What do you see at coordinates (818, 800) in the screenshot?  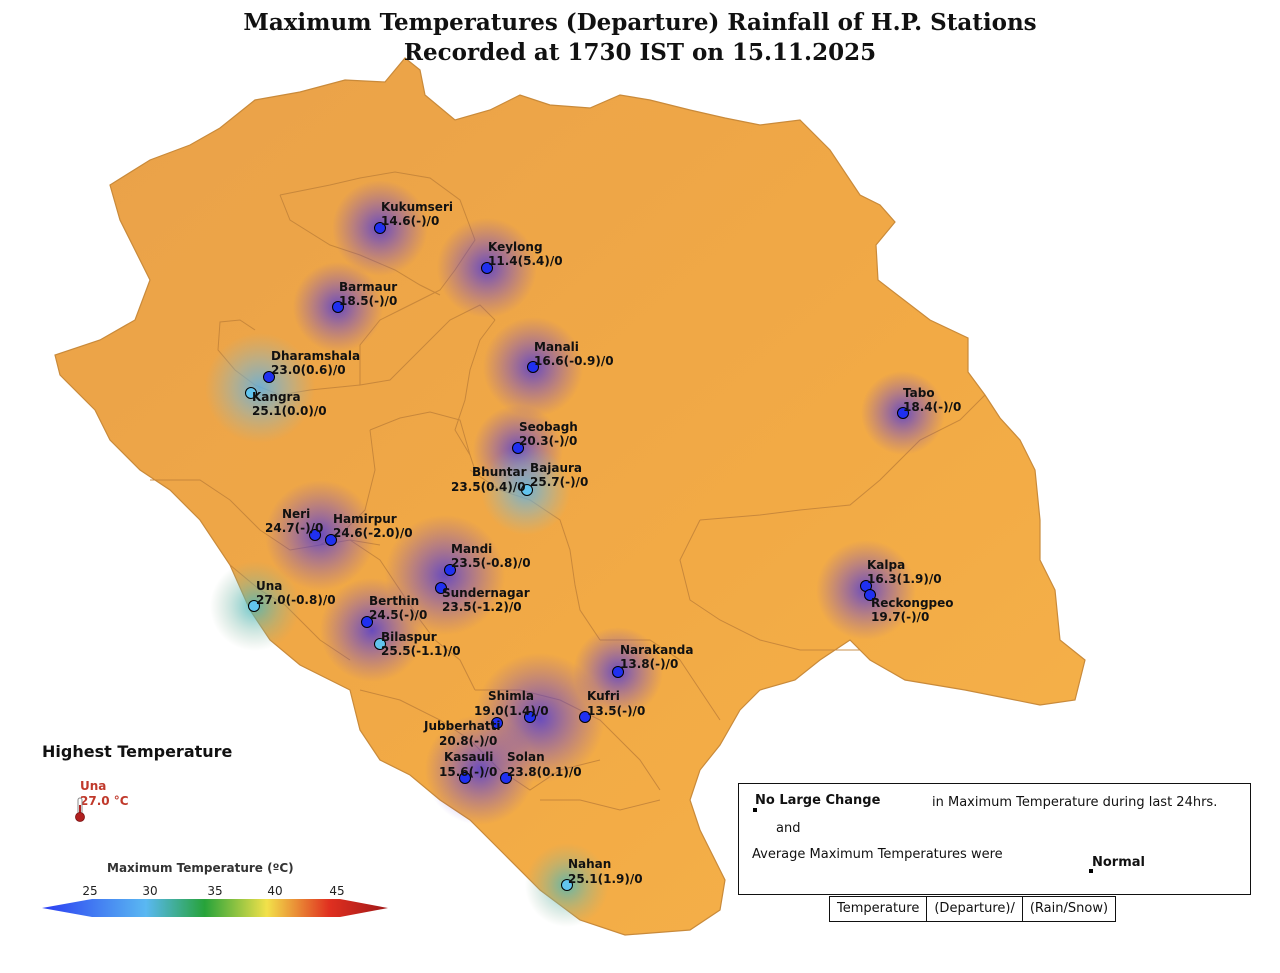 I see `change-label: No Large Change` at bounding box center [818, 800].